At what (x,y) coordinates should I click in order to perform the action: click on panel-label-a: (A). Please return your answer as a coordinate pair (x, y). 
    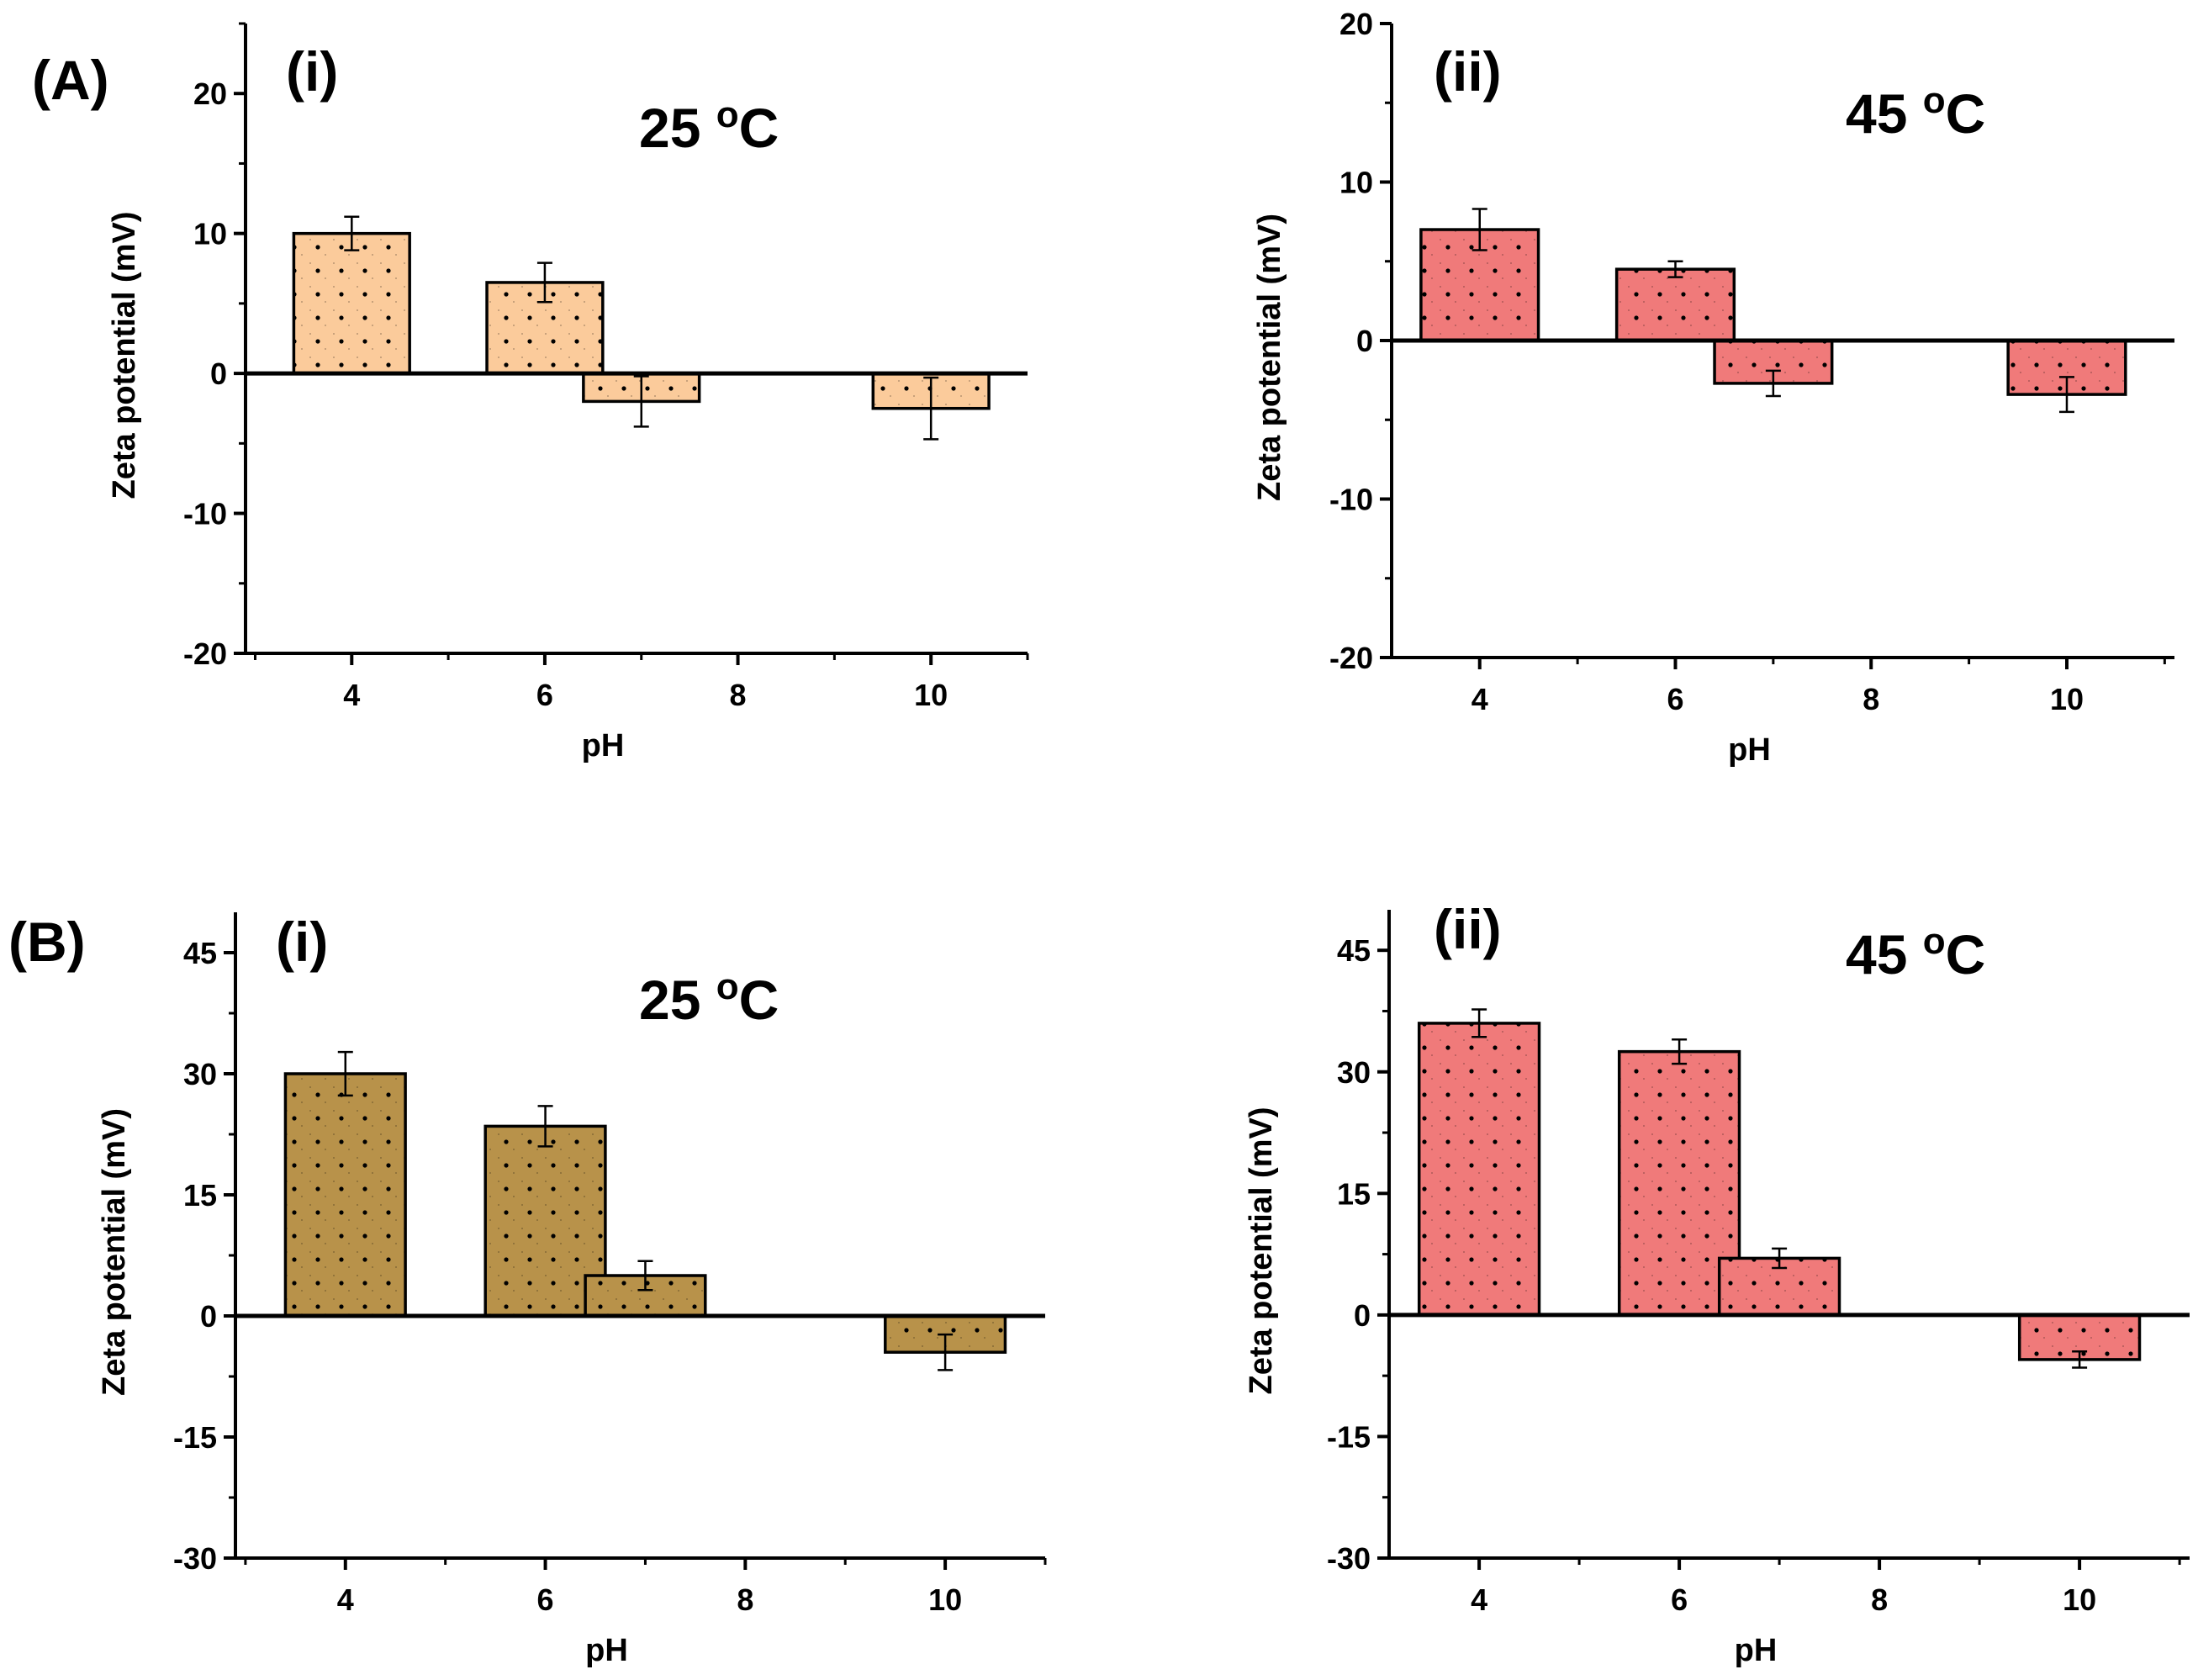
    Looking at the image, I should click on (70, 80).